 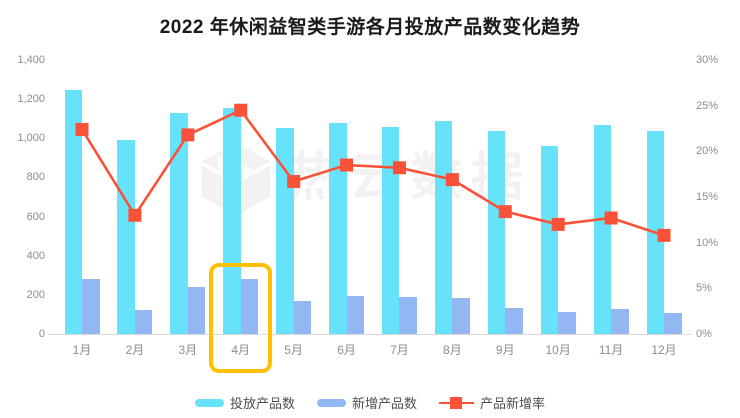 What do you see at coordinates (31, 99) in the screenshot?
I see `y-axis-left-tick-label: 1,200` at bounding box center [31, 99].